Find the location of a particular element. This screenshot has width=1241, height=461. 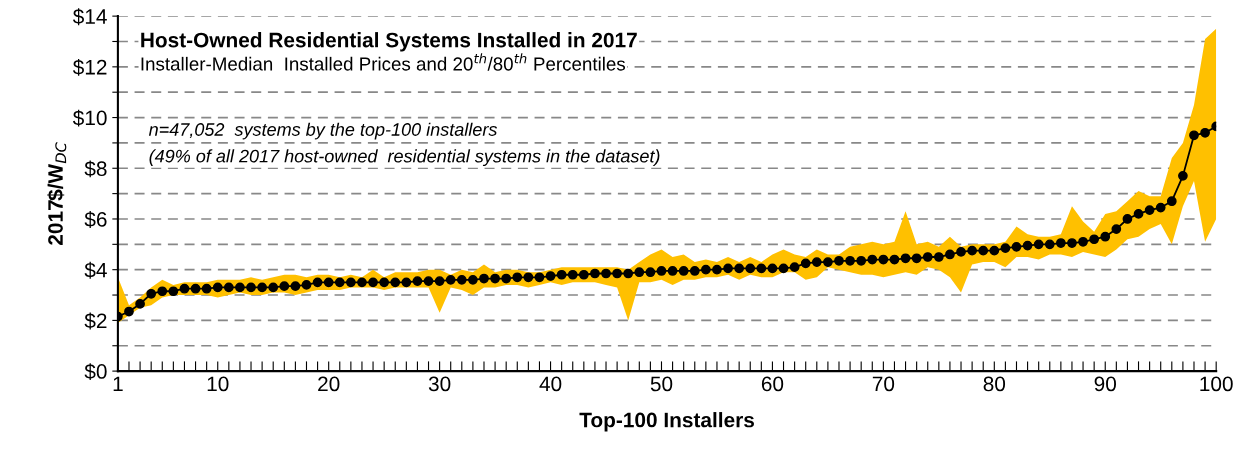

annotation: (49% of all 2017 host-owned residential systems in the dataset) is located at coordinates (404, 158).